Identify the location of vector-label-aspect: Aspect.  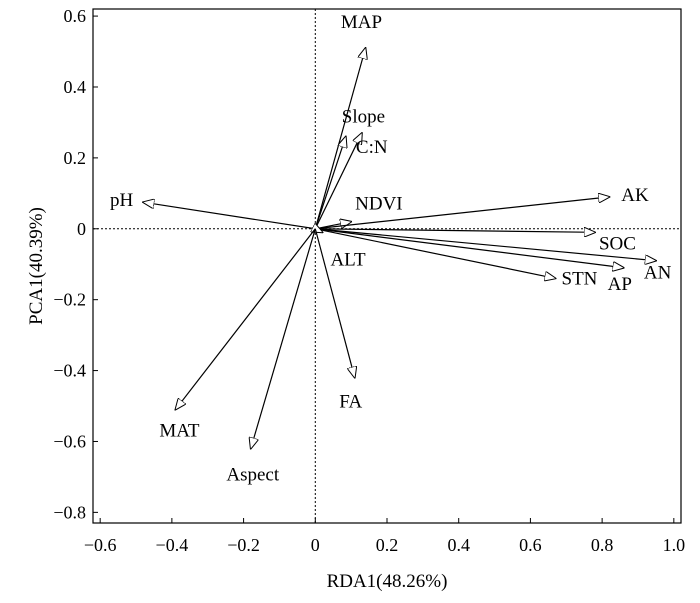
(252, 475).